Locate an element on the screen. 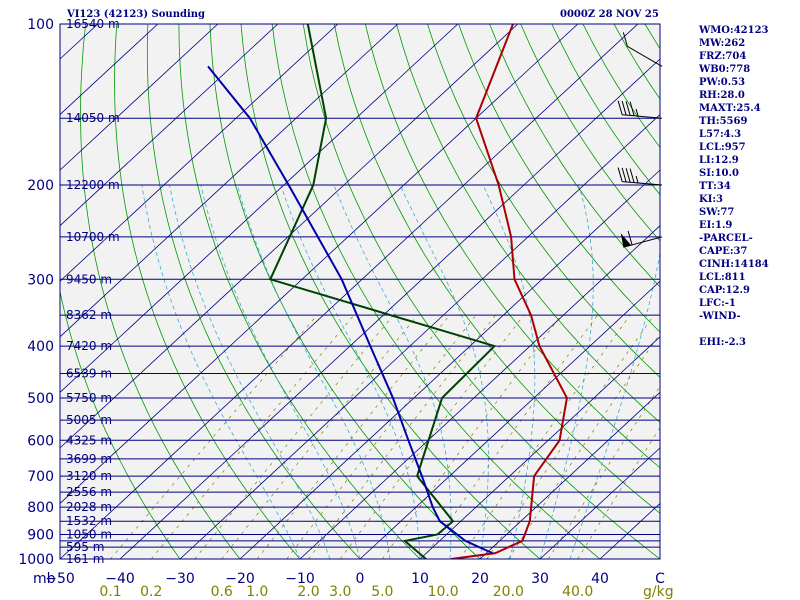  height-label: 1050 m is located at coordinates (89, 535).